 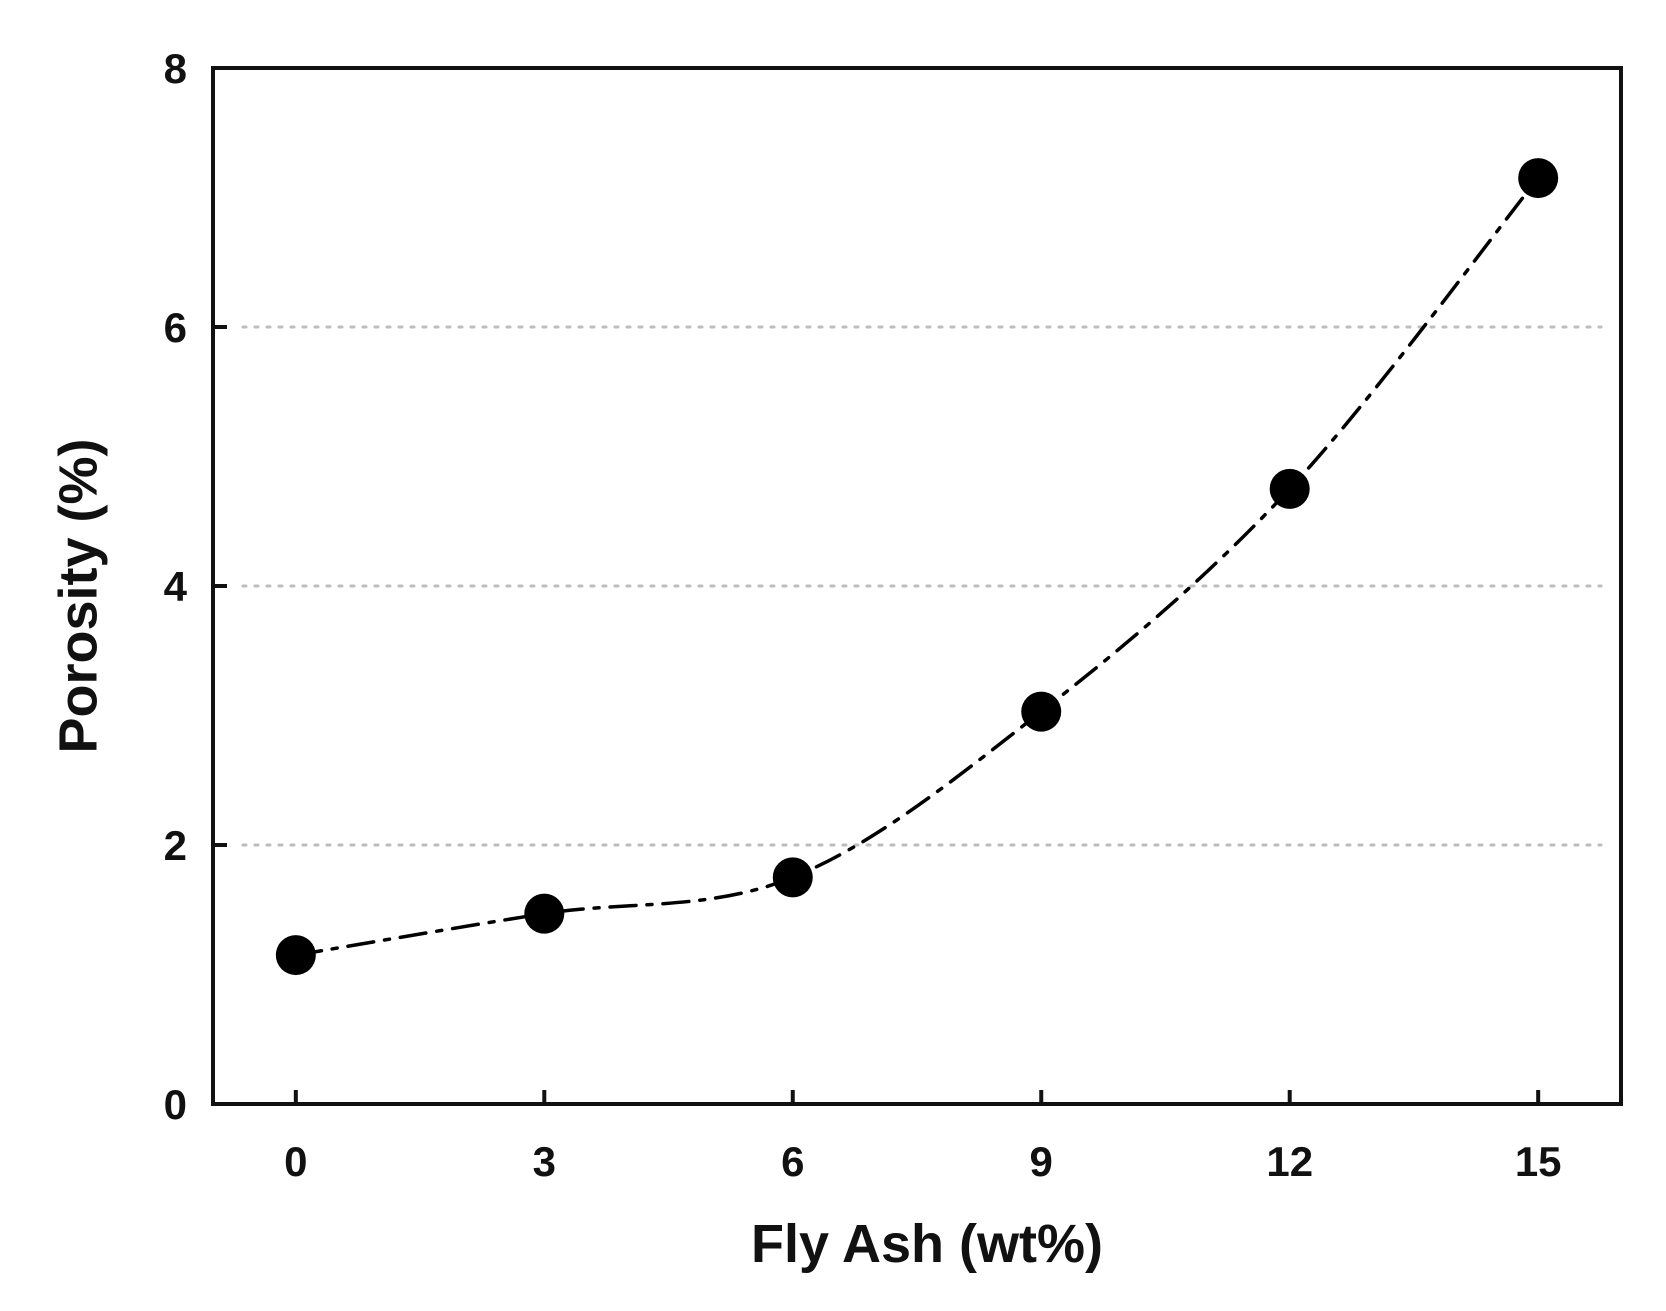 I want to click on y-axis-title: Porosity (%), so click(x=78, y=595).